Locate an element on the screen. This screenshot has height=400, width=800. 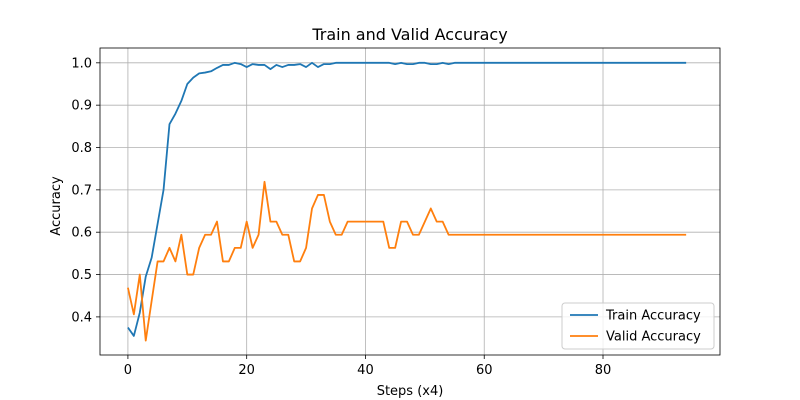
x-axis-label: Steps (x4) is located at coordinates (410, 391).